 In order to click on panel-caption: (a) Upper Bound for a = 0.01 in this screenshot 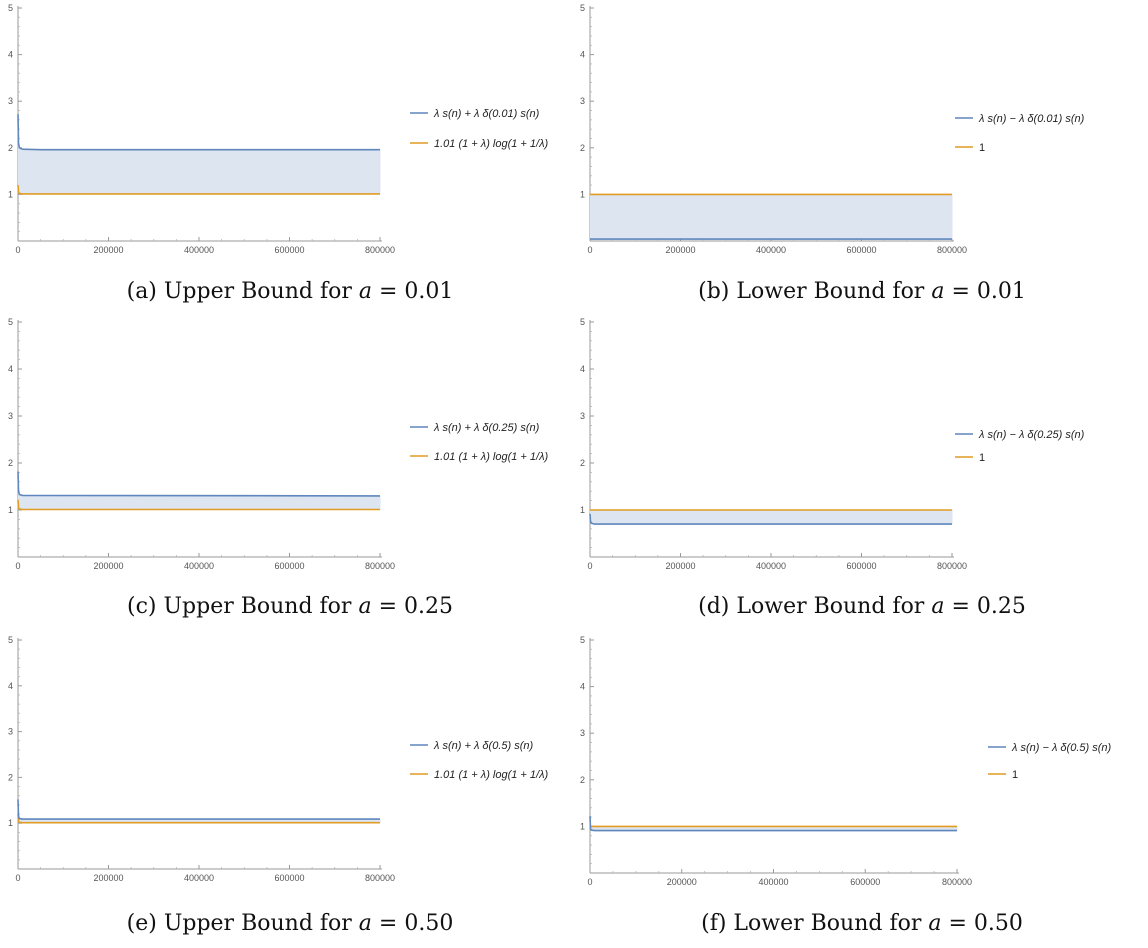, I will do `click(290, 291)`.